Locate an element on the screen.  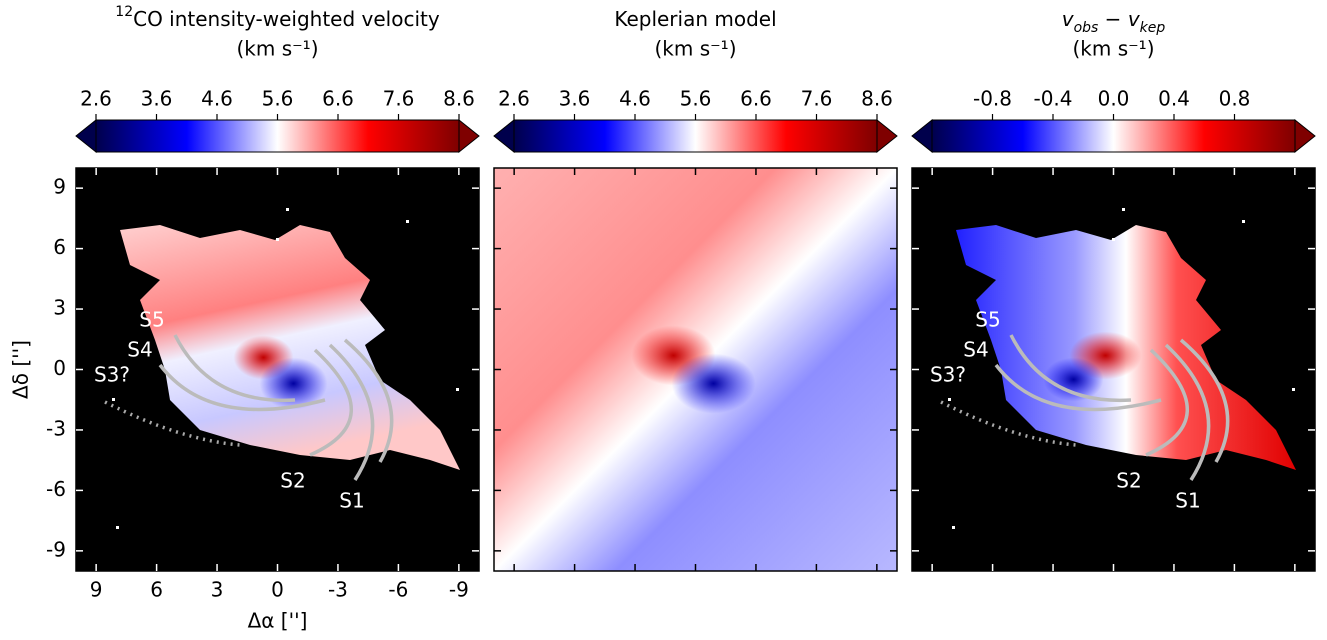
panel-title: Keplerian model is located at coordinates (695, 19).